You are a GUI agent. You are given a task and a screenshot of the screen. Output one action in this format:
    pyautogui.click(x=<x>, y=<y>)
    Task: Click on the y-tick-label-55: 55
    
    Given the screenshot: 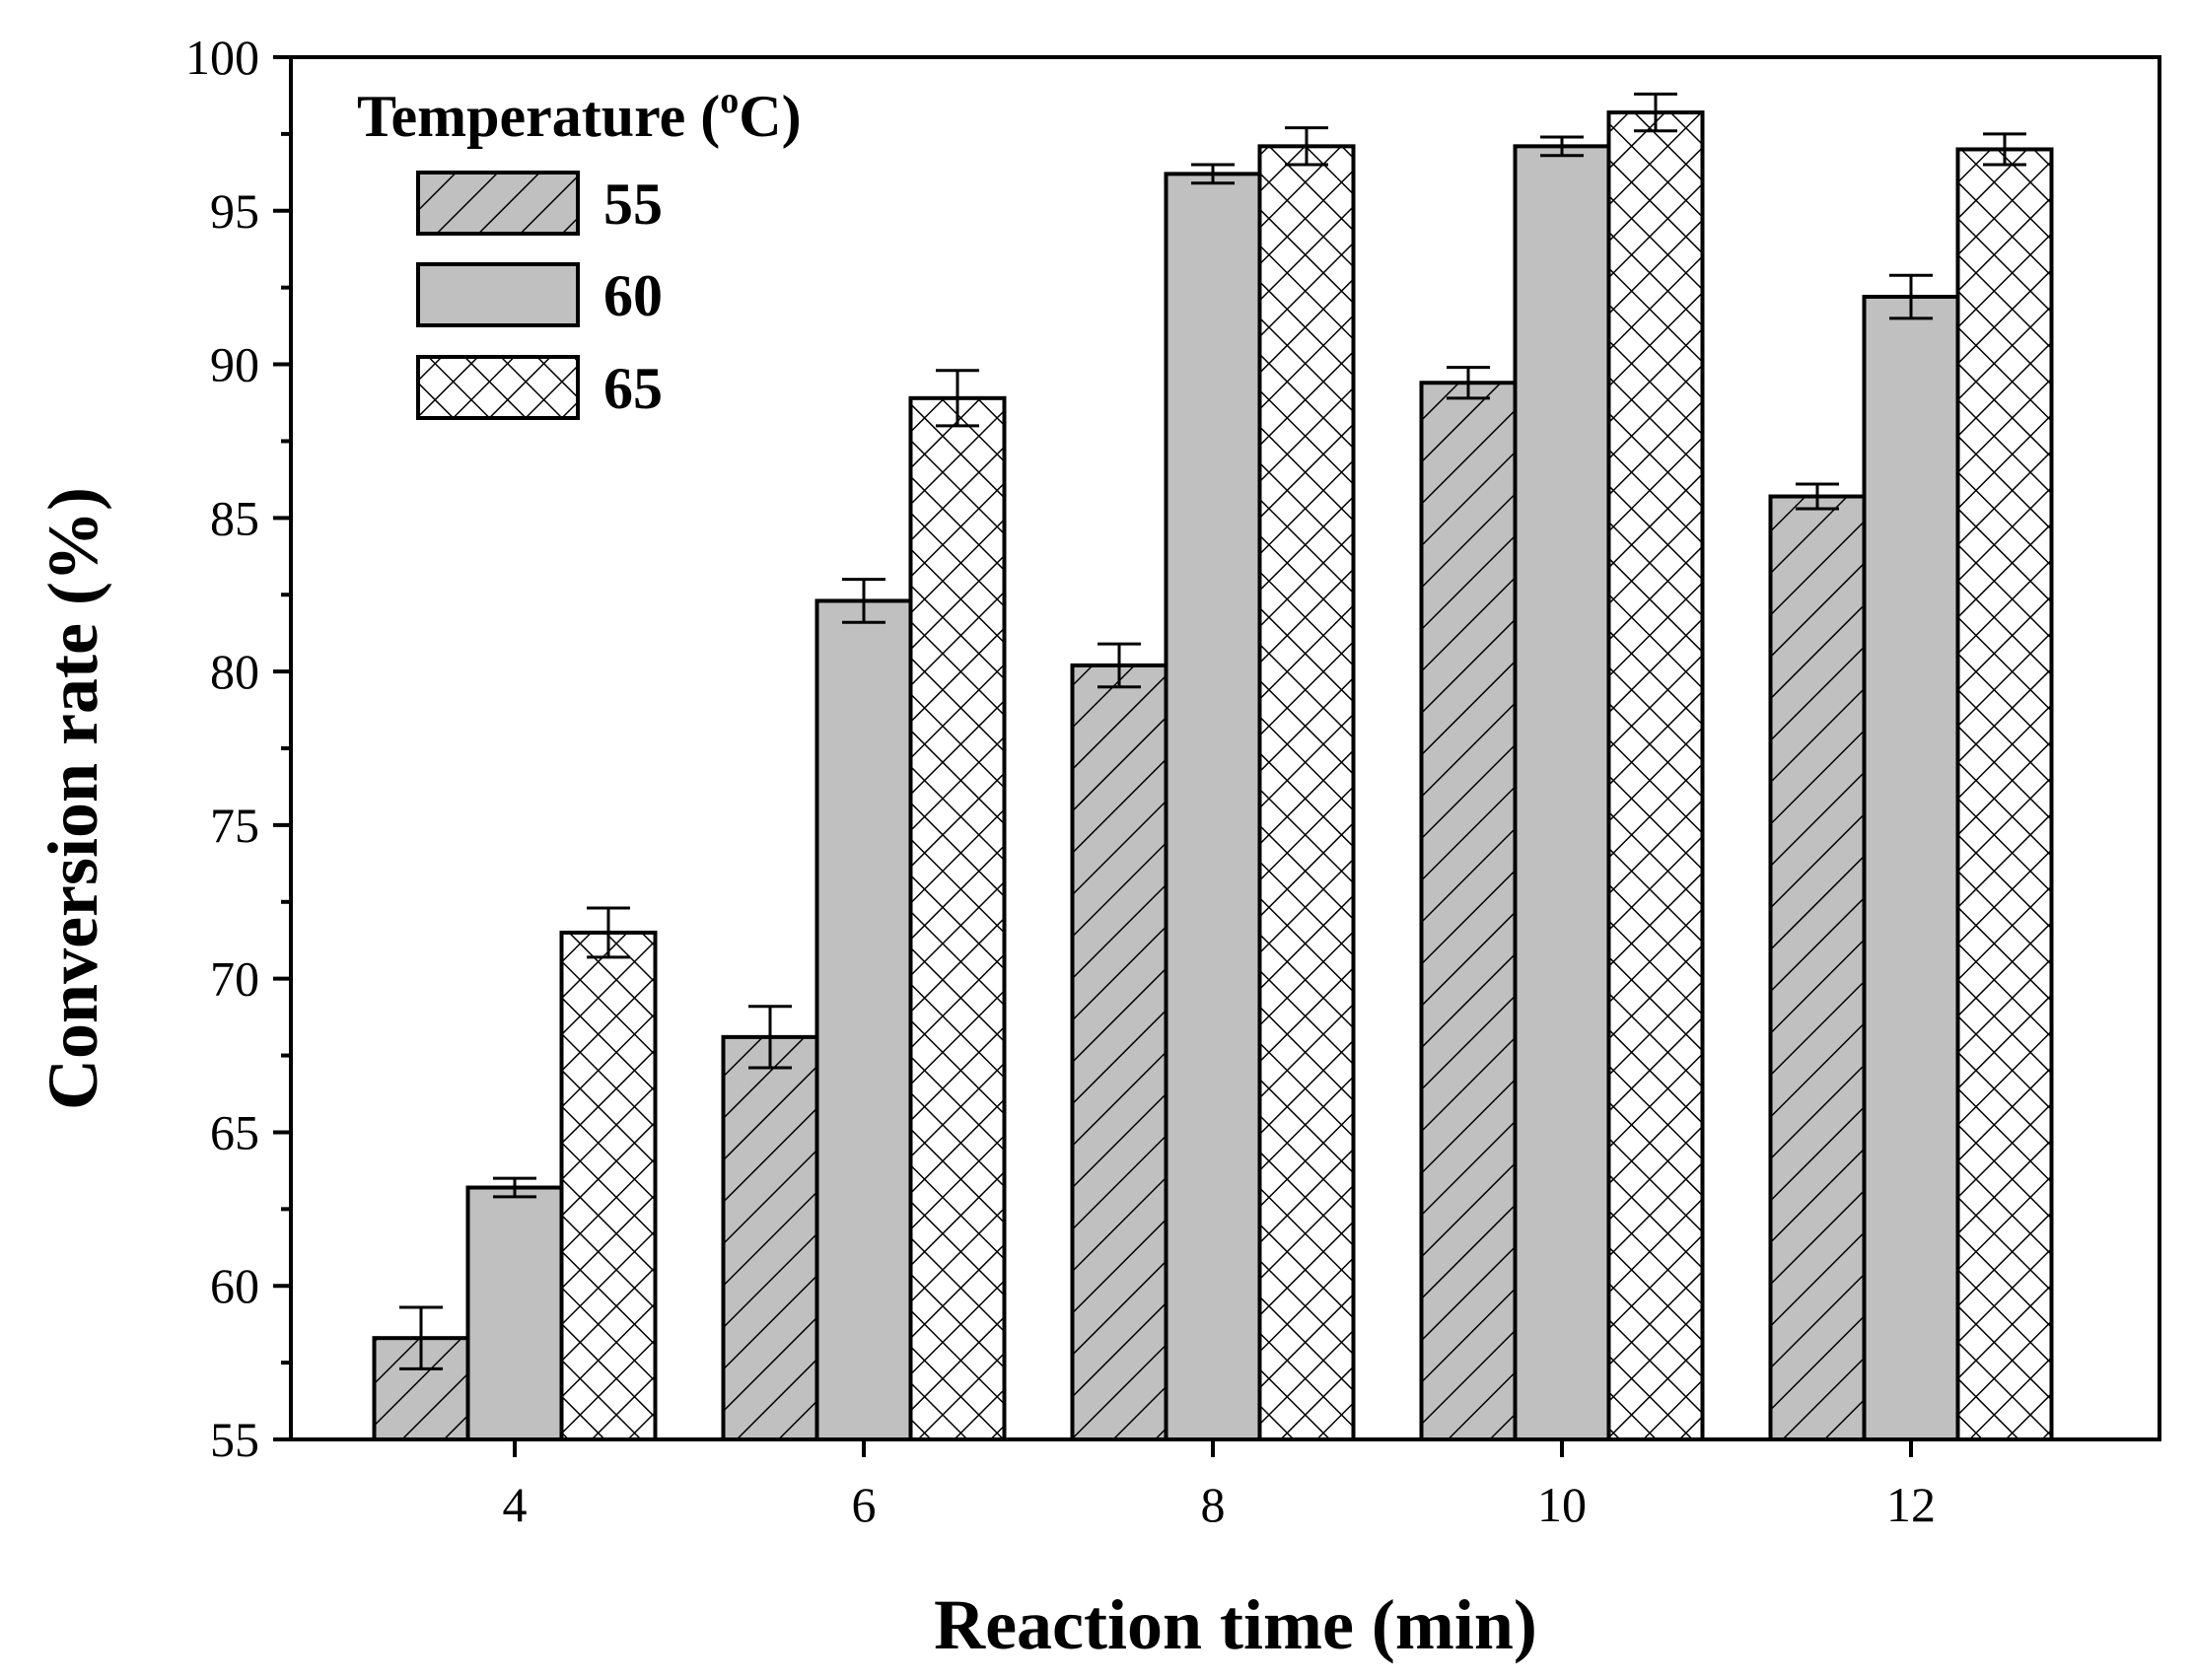 What is the action you would take?
    pyautogui.click(x=234, y=1439)
    